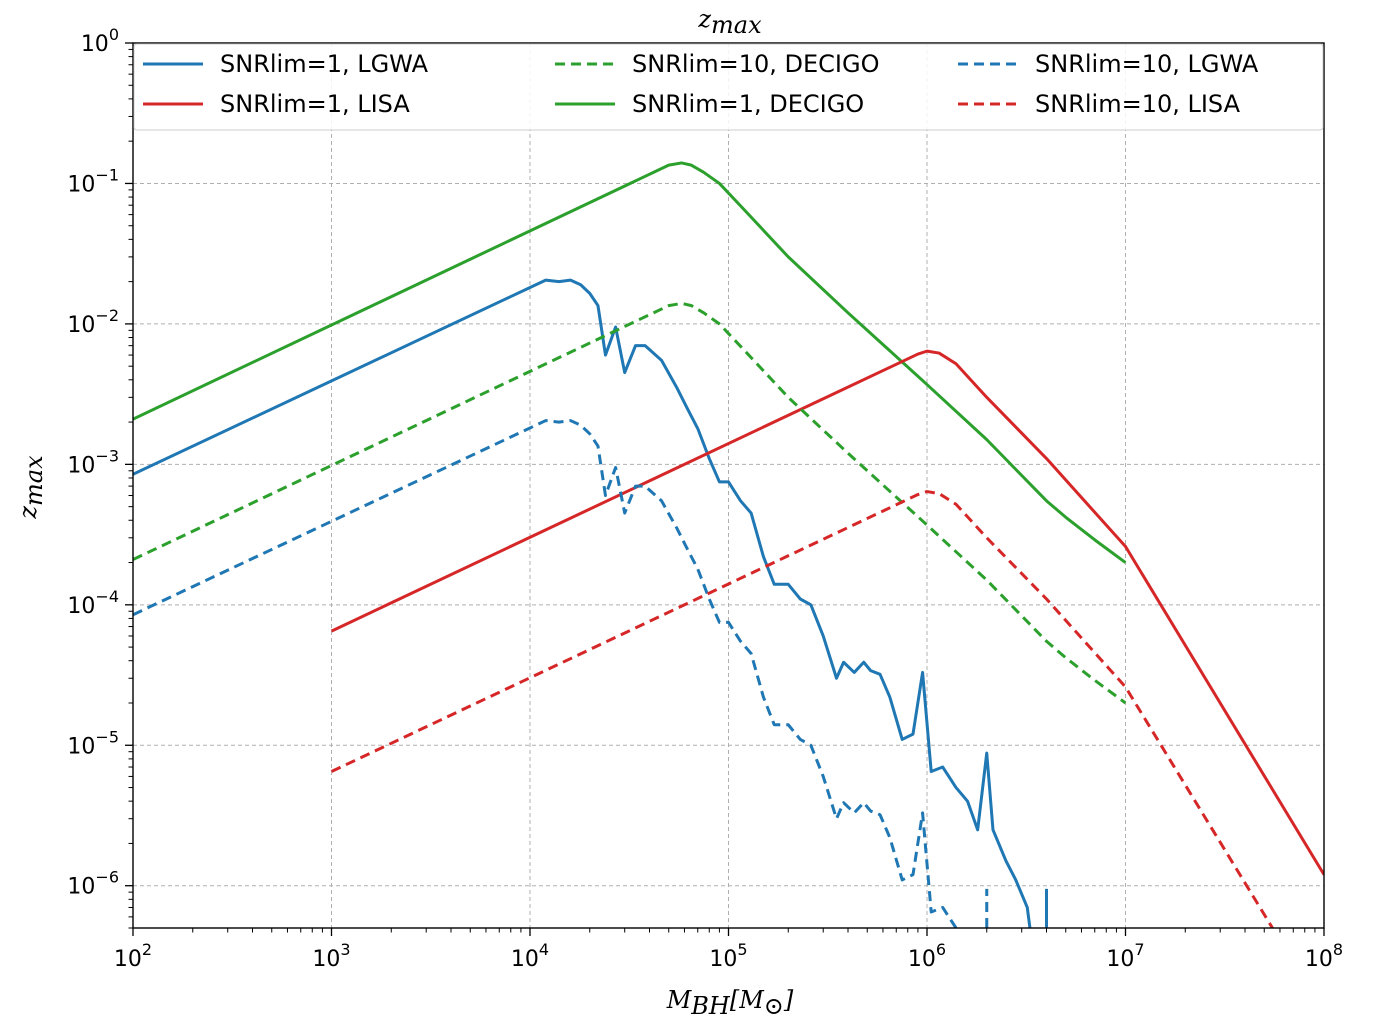 The image size is (1376, 1019). Describe the element at coordinates (93, 884) in the screenshot. I see `y-tick-label: 10⁻⁶` at that location.